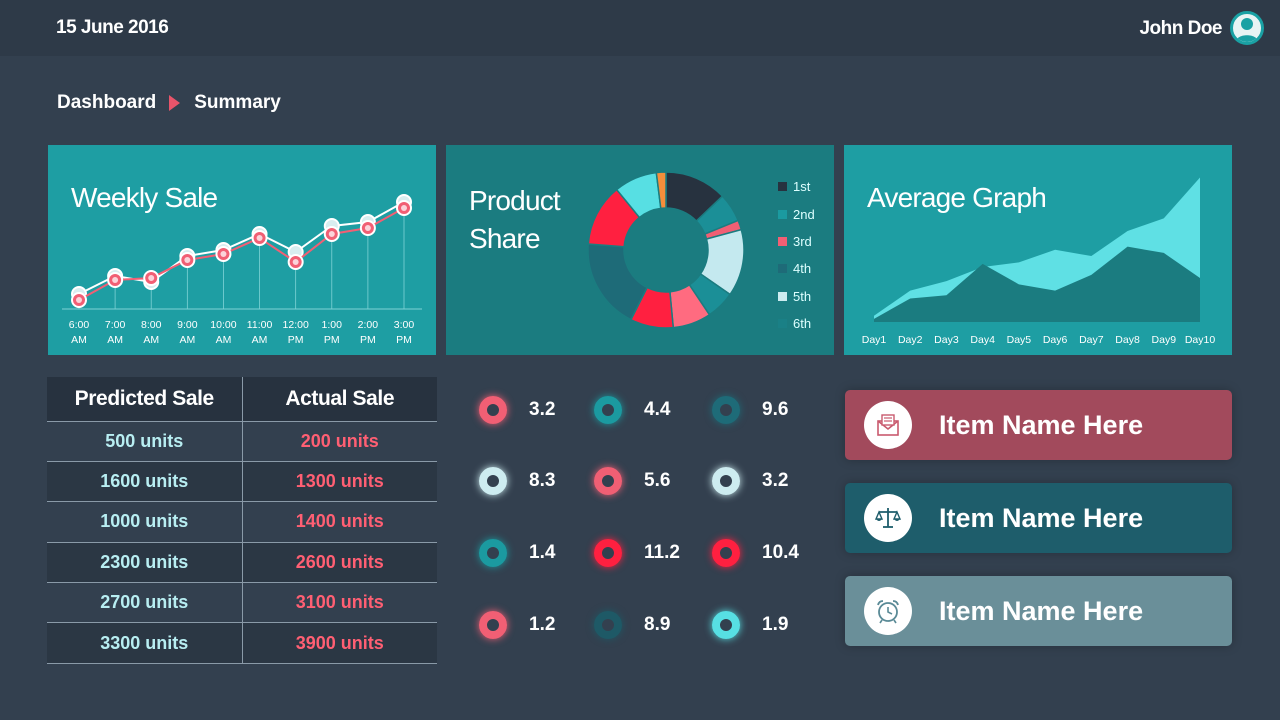 This screenshot has height=720, width=1280. Describe the element at coordinates (802, 324) in the screenshot. I see `legend-label: 6th` at that location.